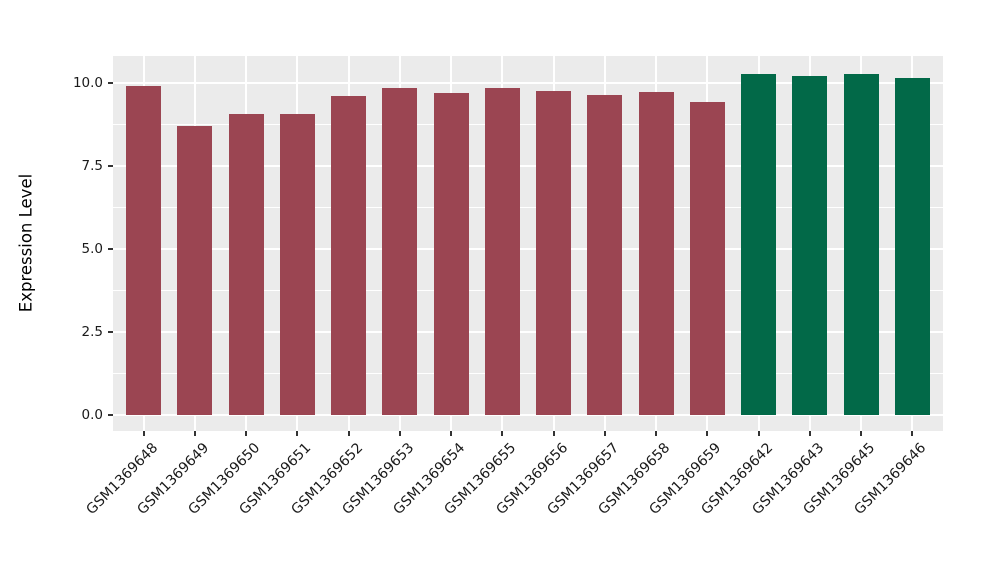  Describe the element at coordinates (502, 252) in the screenshot. I see `bar-GSM1369655` at that location.